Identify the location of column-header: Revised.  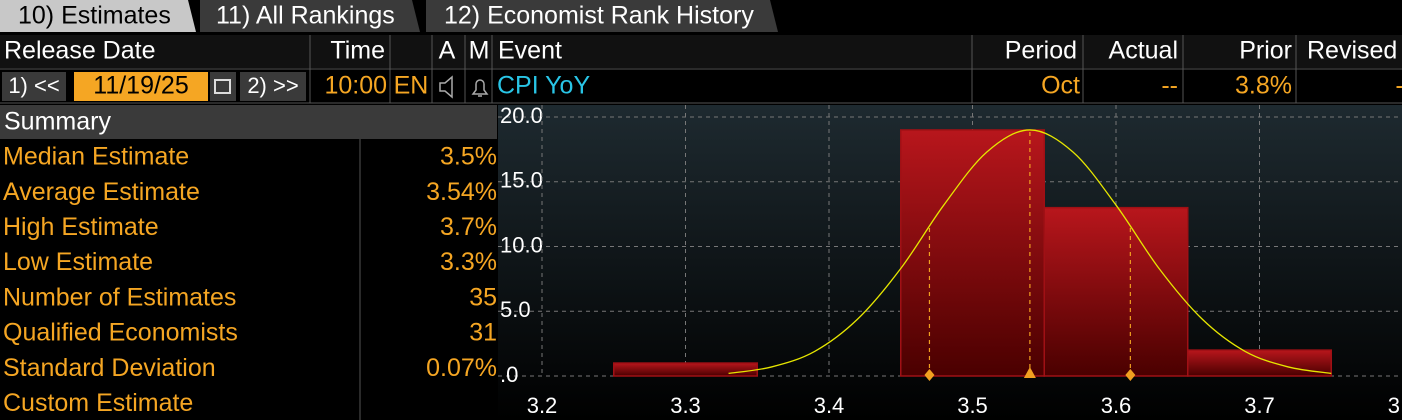
(1352, 51).